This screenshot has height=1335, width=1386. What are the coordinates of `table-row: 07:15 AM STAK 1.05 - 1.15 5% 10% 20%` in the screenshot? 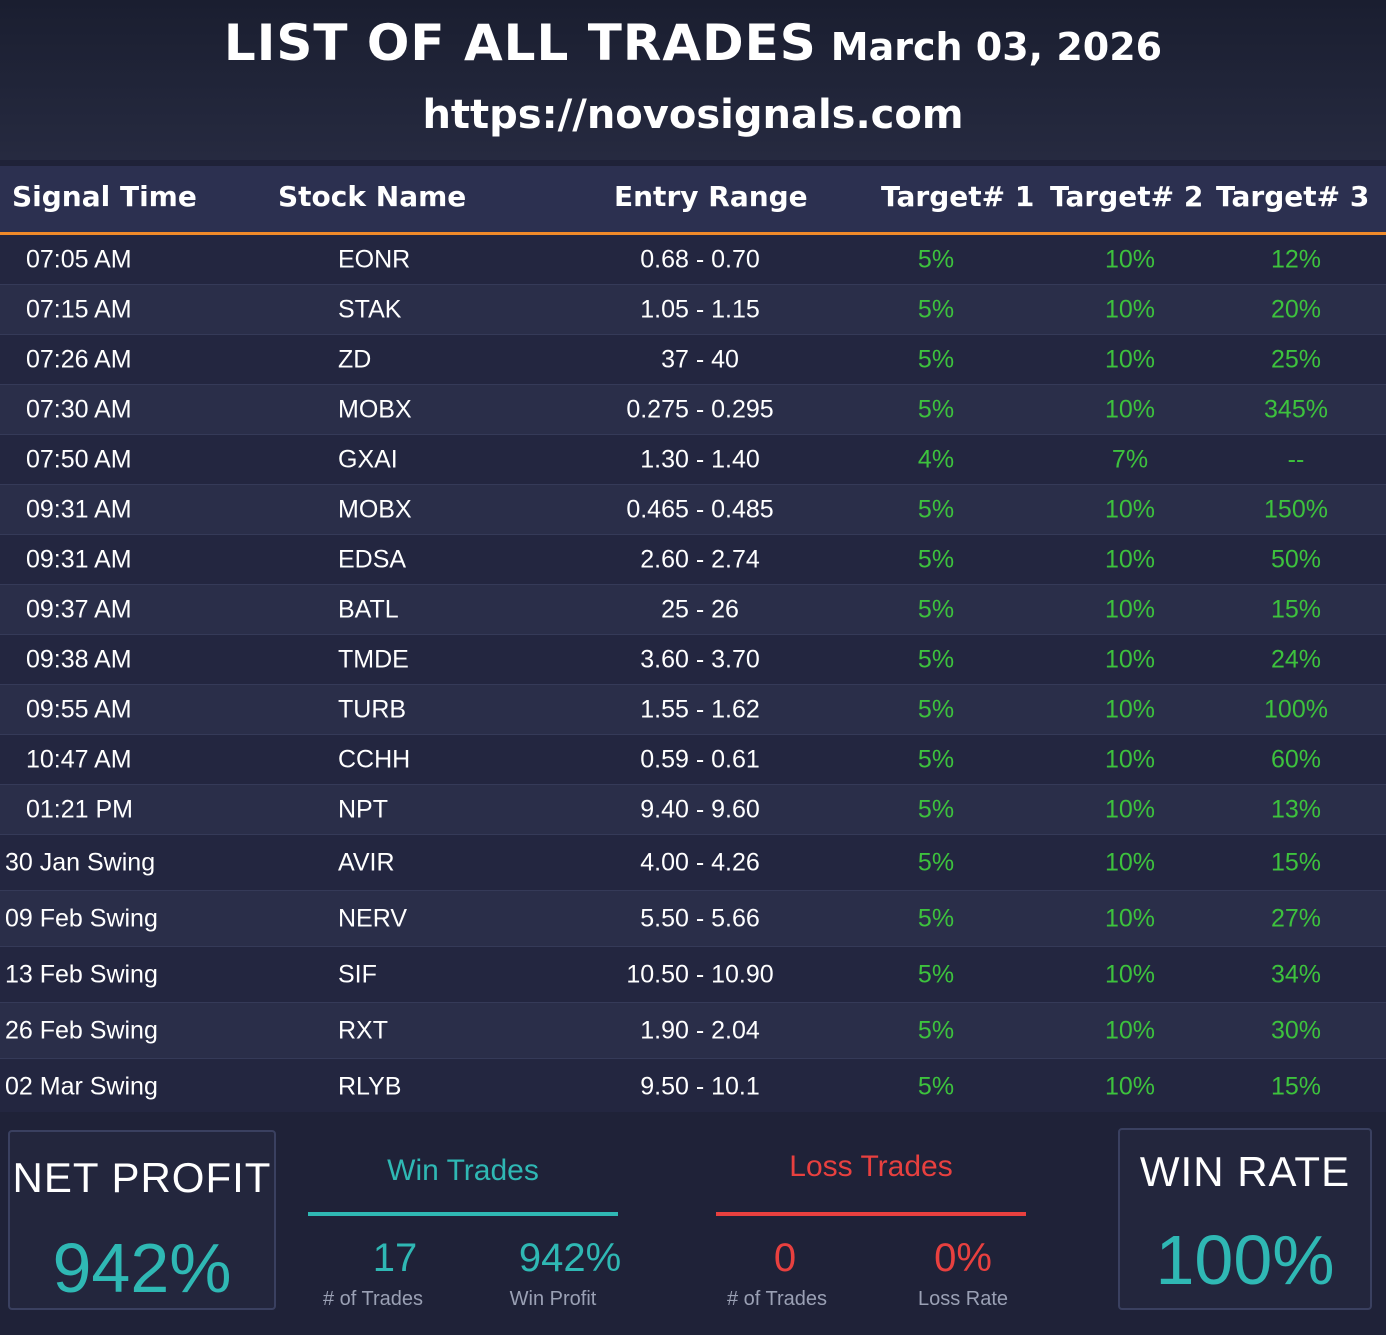 It's located at (693, 310).